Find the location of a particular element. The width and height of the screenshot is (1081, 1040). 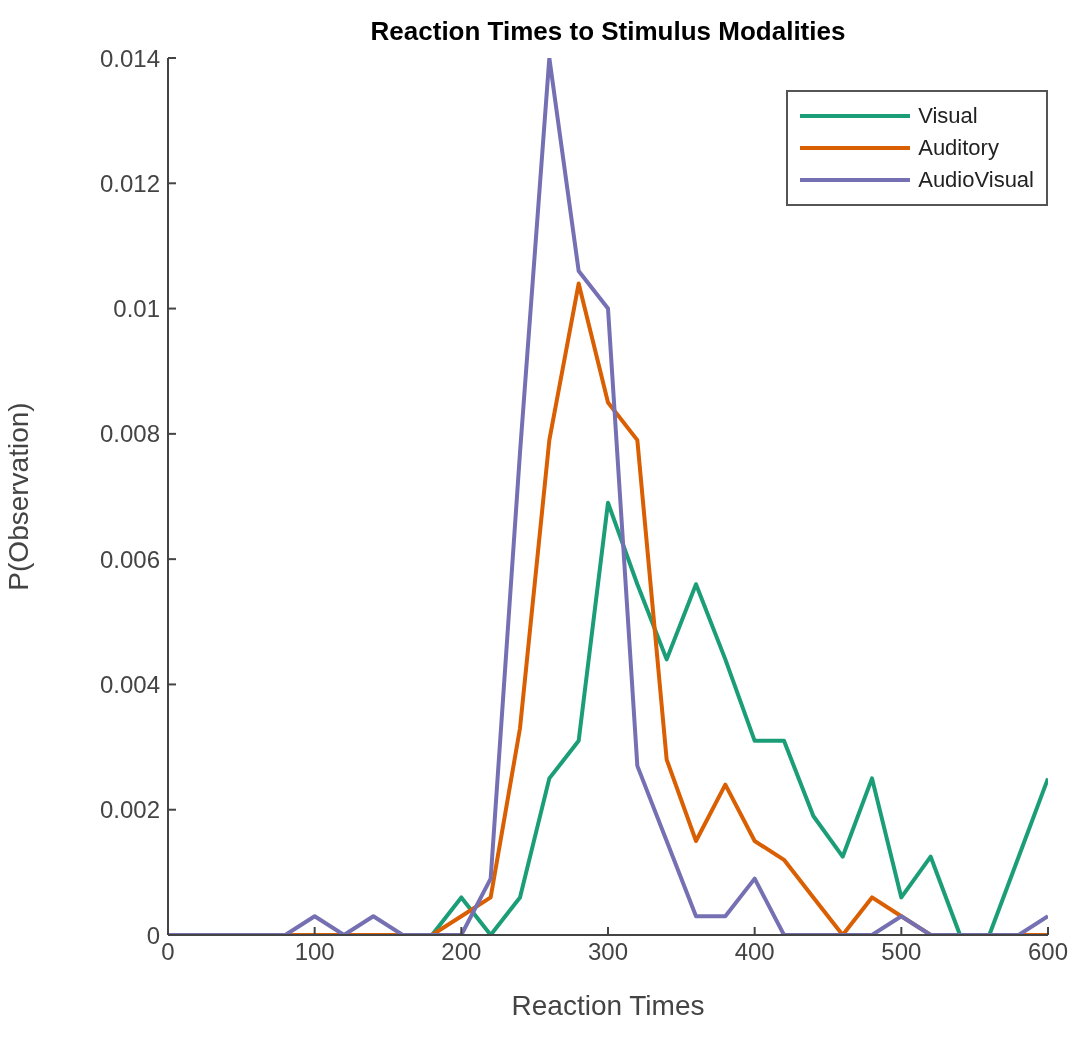

x-tick-label: 600 is located at coordinates (1048, 952).